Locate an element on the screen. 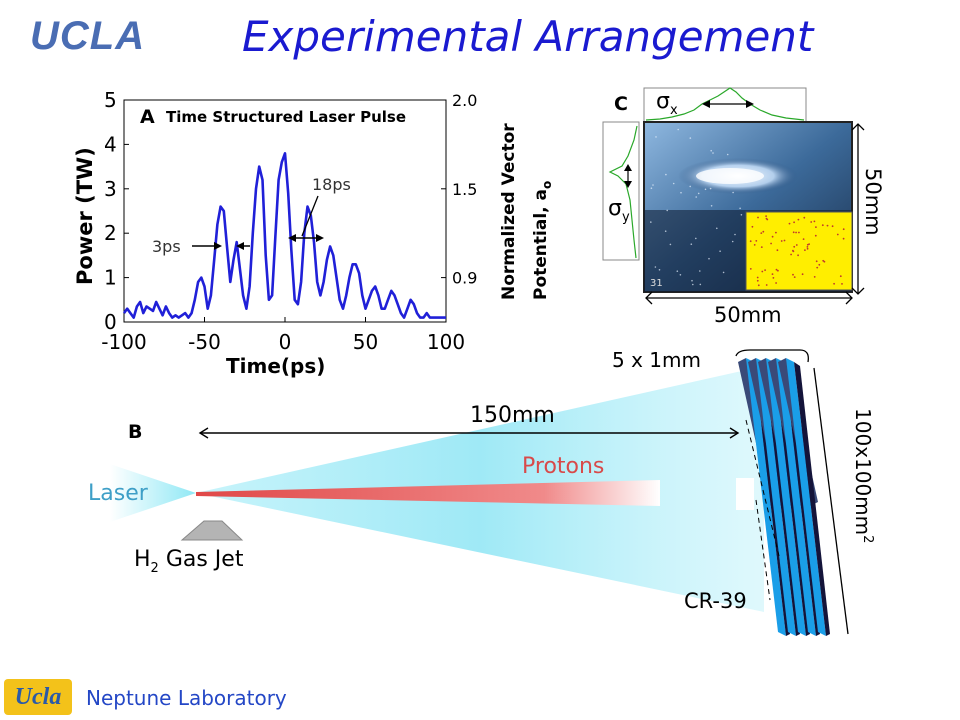 Image resolution: width=960 pixels, height=720 pixels. stack-area-label: 100x100mm2 is located at coordinates (863, 475).